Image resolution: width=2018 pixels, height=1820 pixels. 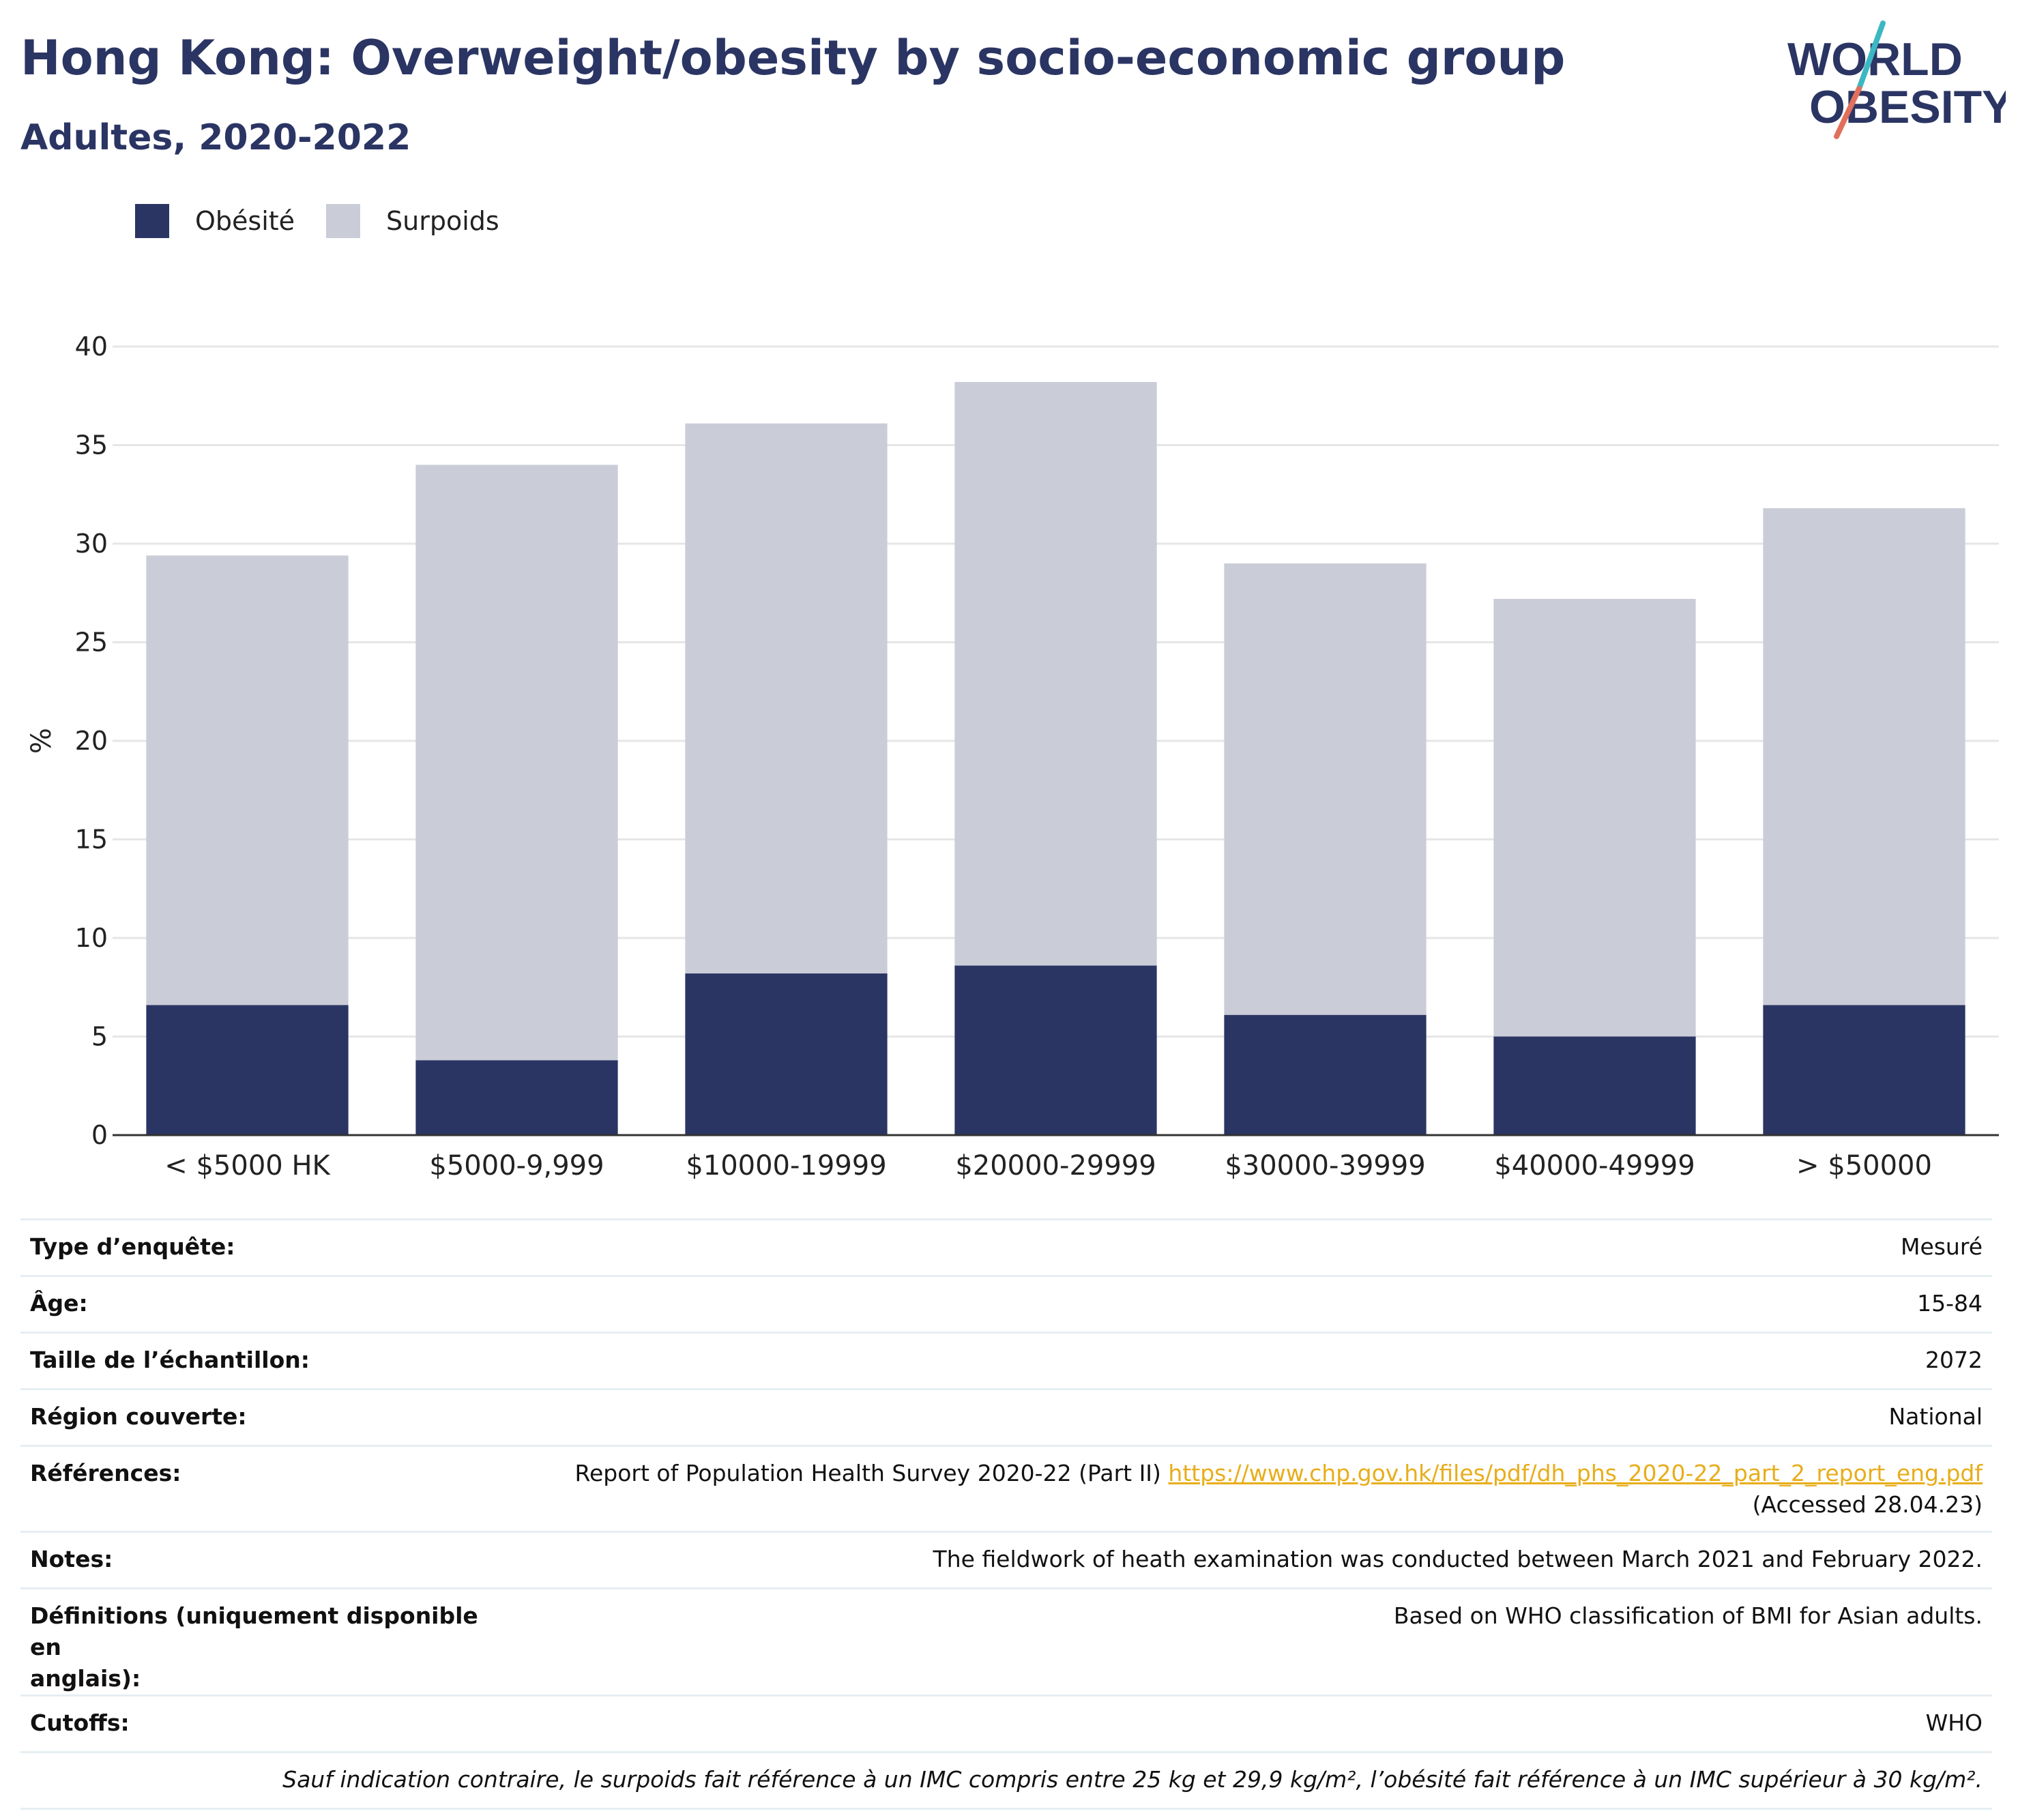 What do you see at coordinates (91, 643) in the screenshot?
I see `y-tick-label: 25` at bounding box center [91, 643].